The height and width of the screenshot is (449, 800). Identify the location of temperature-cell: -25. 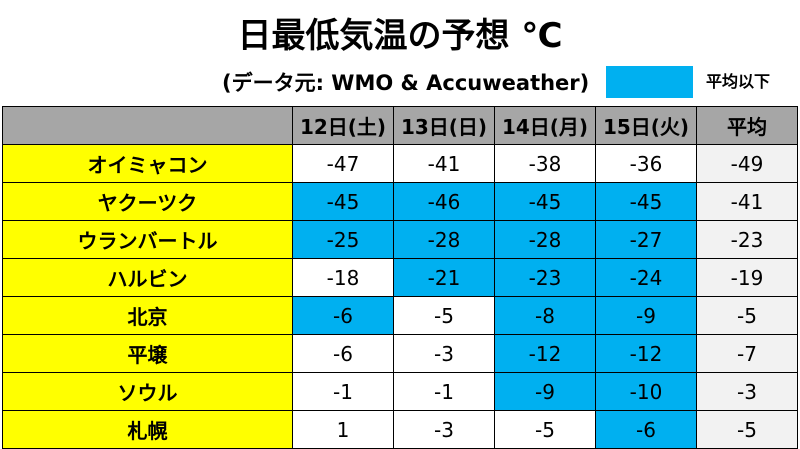
(343, 239).